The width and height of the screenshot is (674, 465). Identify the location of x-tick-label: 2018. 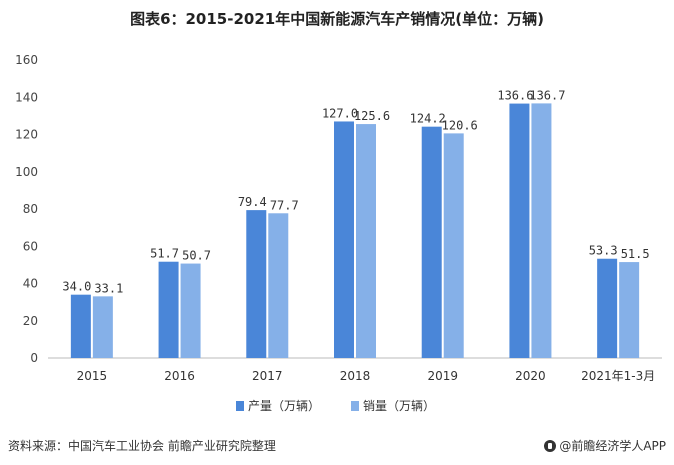
(355, 376).